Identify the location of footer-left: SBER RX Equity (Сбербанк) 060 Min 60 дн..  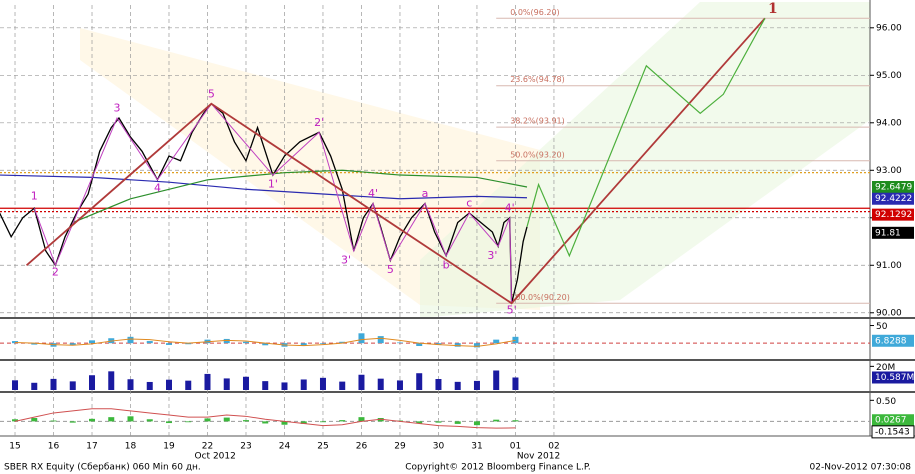
(102, 468).